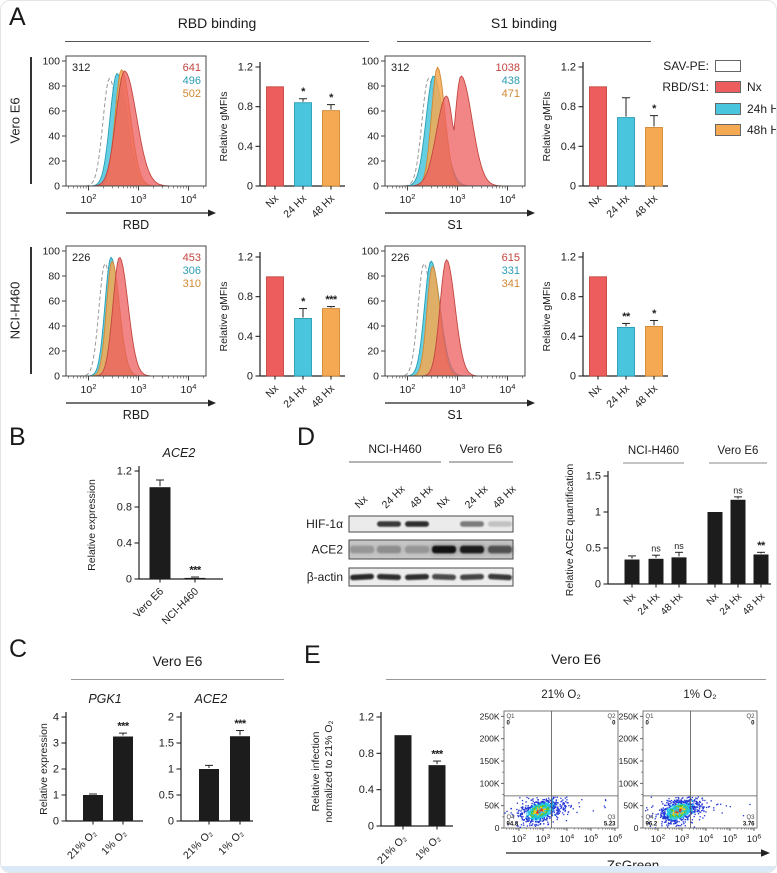 Image resolution: width=777 pixels, height=873 pixels. I want to click on svg-text: 453, so click(192, 258).